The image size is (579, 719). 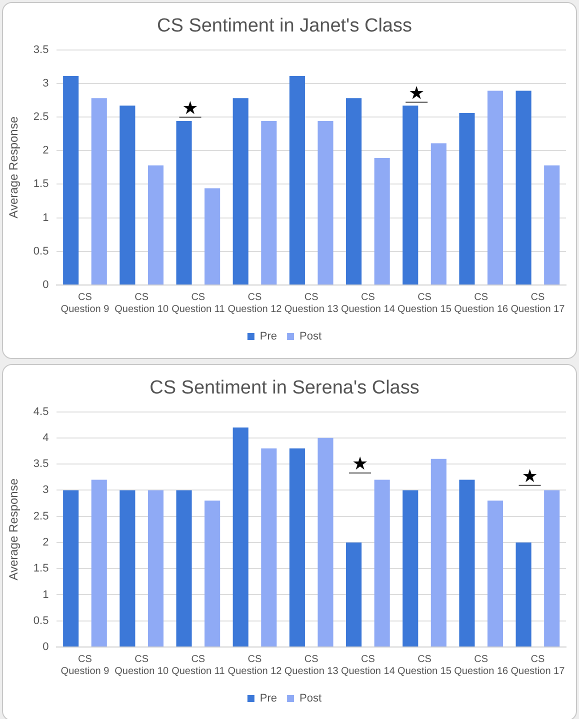 I want to click on chart-title: CS Sentiment in Janet's Class, so click(x=284, y=26).